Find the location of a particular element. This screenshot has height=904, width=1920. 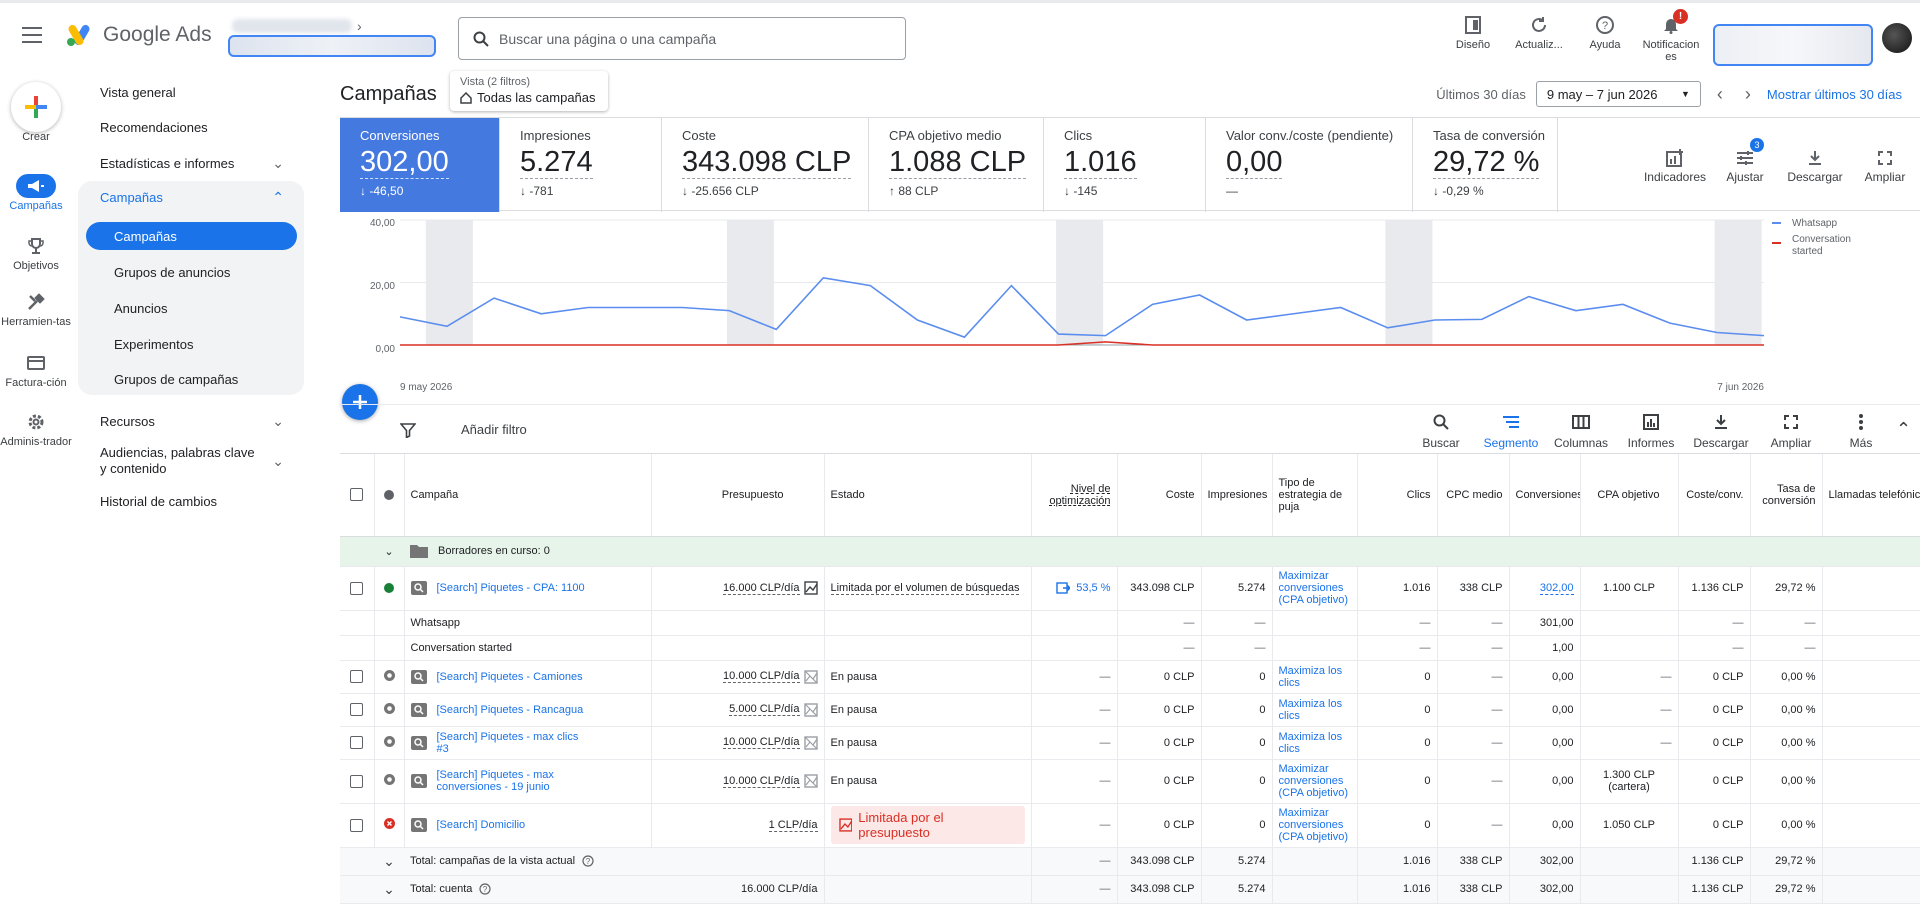

scorecard-conv-value-cost: Valor conv./coste (pendiente) 0,00 — is located at coordinates (1309, 165).